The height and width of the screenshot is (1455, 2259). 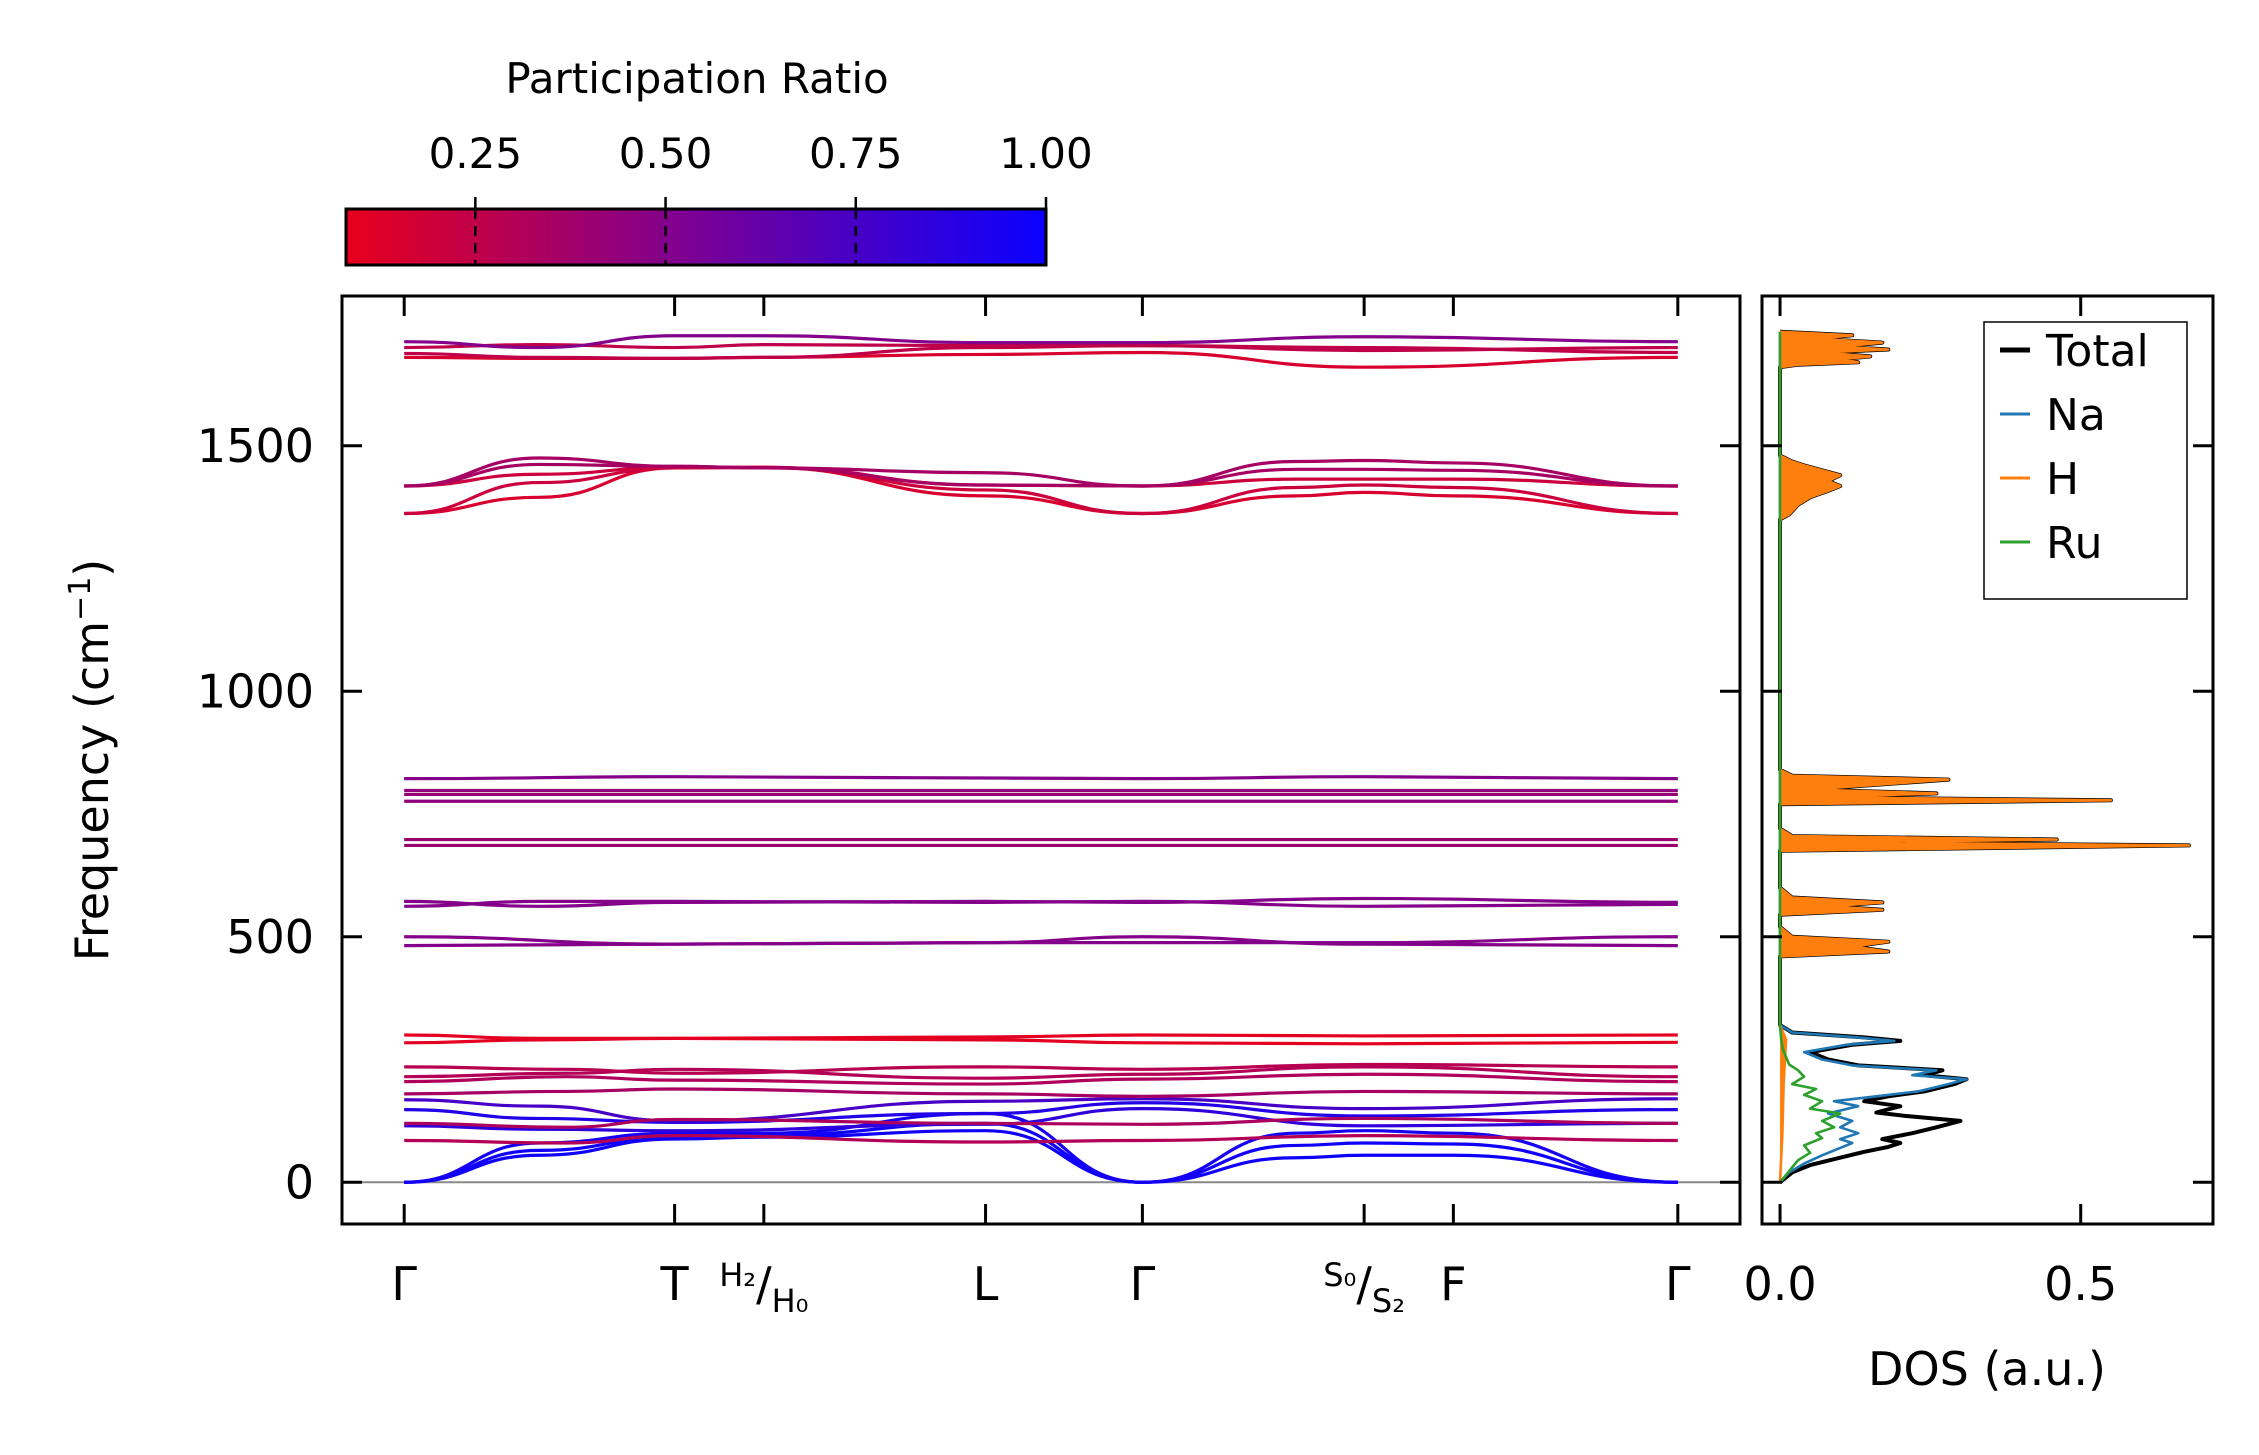 What do you see at coordinates (476, 153) in the screenshot?
I see `colorbar-tick-label: 0.25` at bounding box center [476, 153].